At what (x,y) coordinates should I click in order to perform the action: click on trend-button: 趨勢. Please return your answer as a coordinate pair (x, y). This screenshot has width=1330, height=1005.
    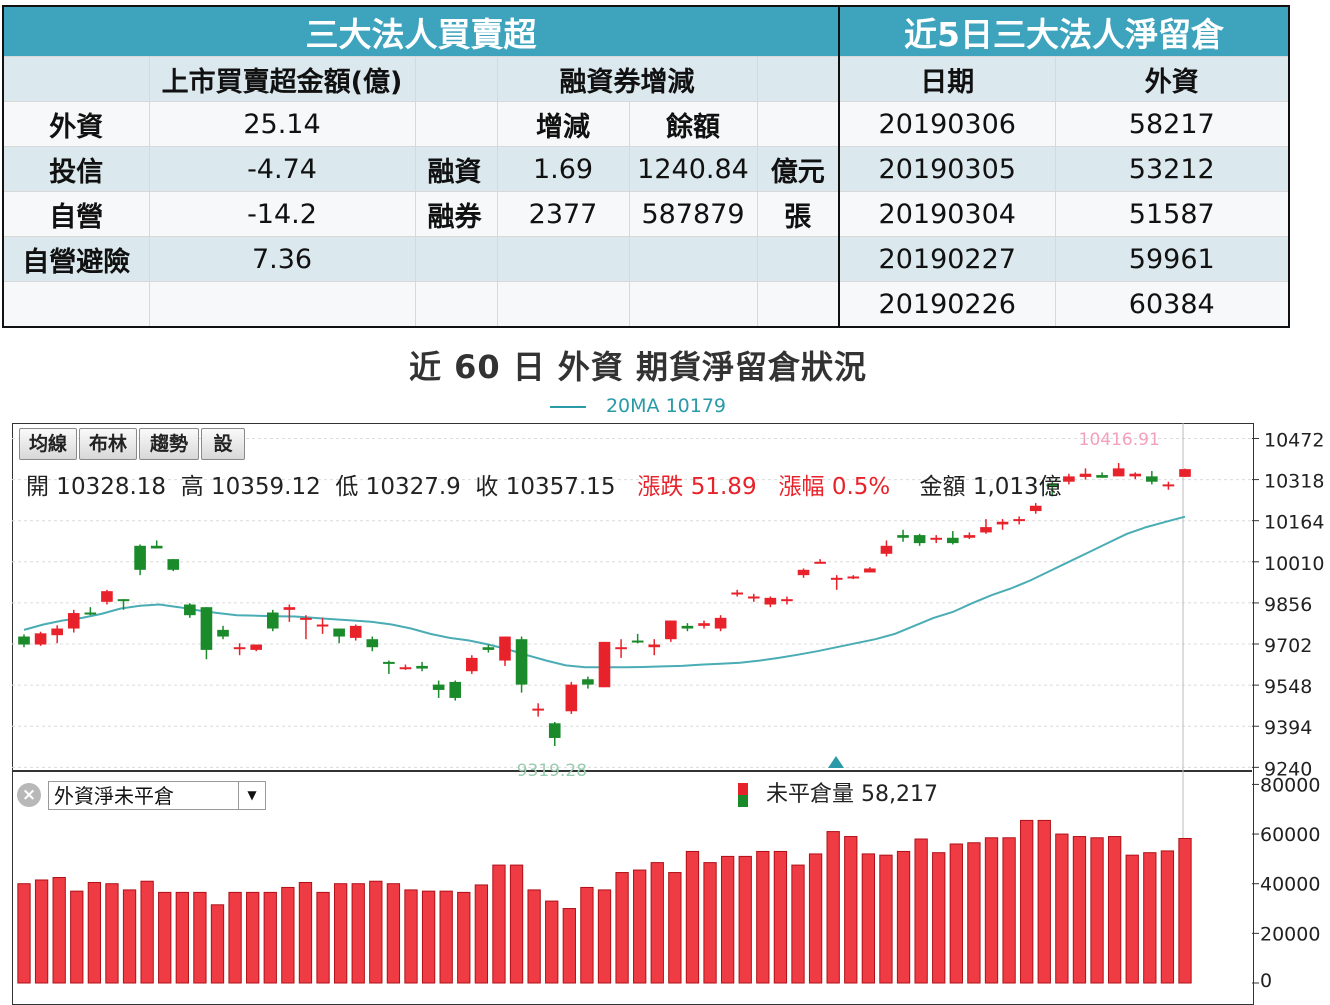
    Looking at the image, I should click on (169, 444).